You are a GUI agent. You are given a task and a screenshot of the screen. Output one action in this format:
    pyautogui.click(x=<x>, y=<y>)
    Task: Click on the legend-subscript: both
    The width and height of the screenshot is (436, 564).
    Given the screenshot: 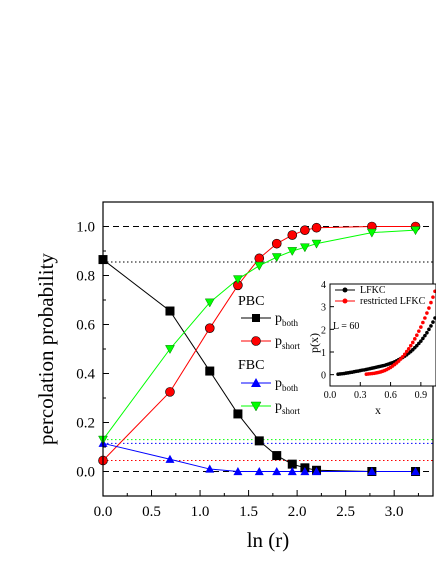 What is the action you would take?
    pyautogui.click(x=290, y=323)
    